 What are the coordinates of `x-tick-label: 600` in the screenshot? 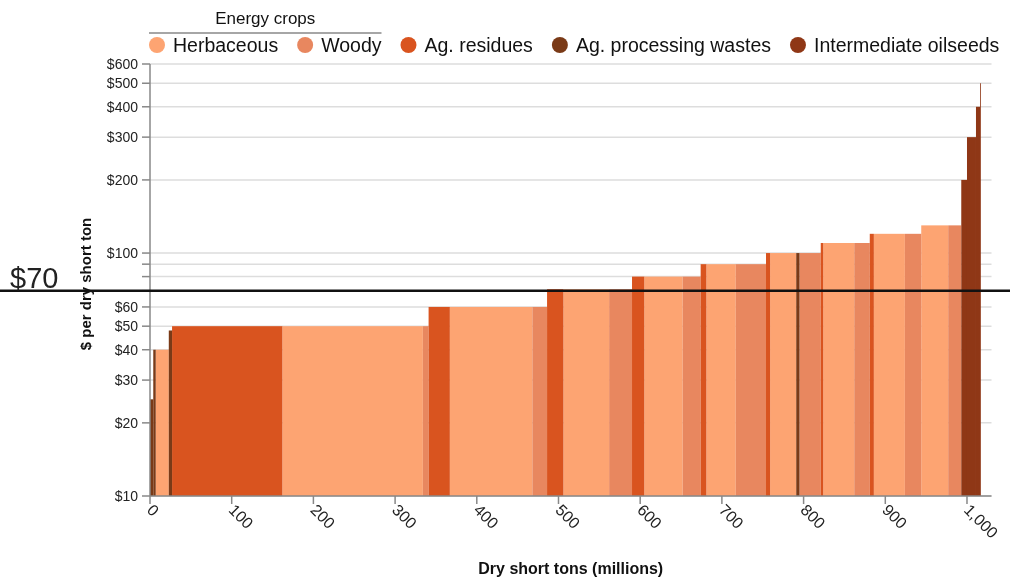 It's located at (650, 517).